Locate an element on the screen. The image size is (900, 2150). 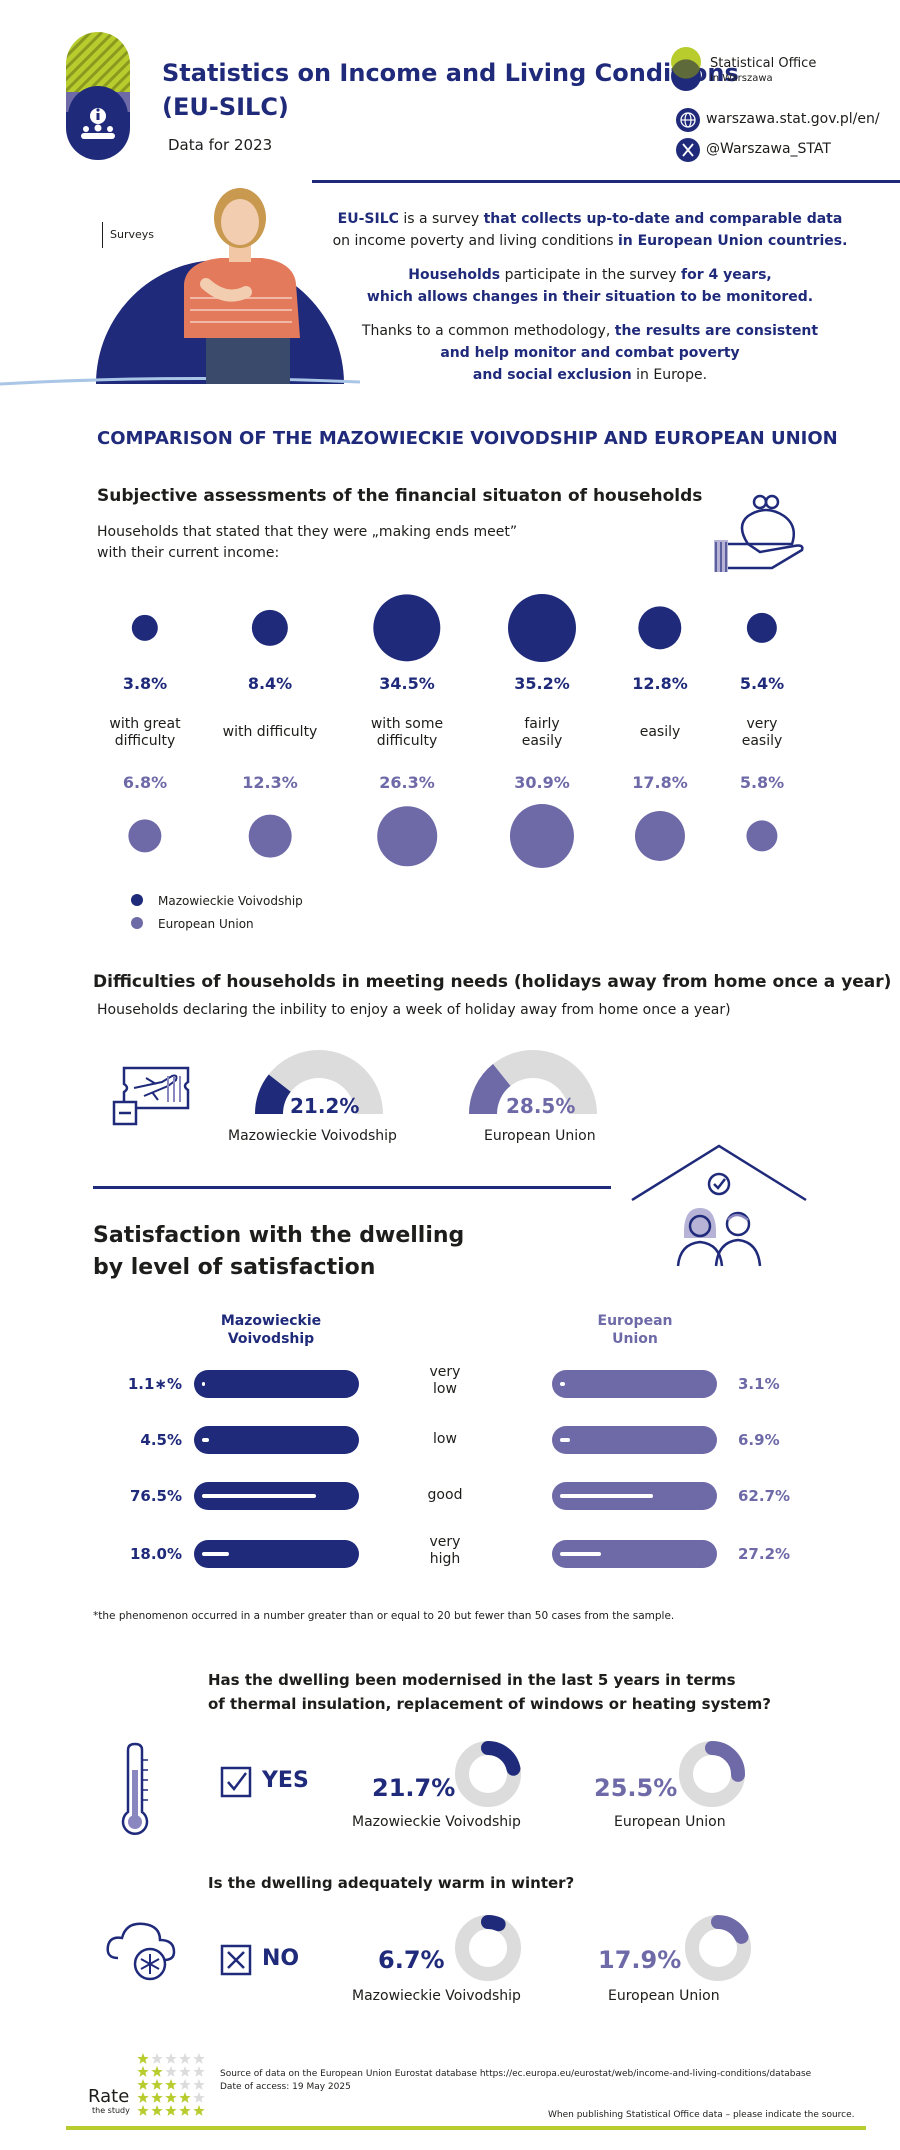
home-people-icon is located at coordinates (719, 1205).